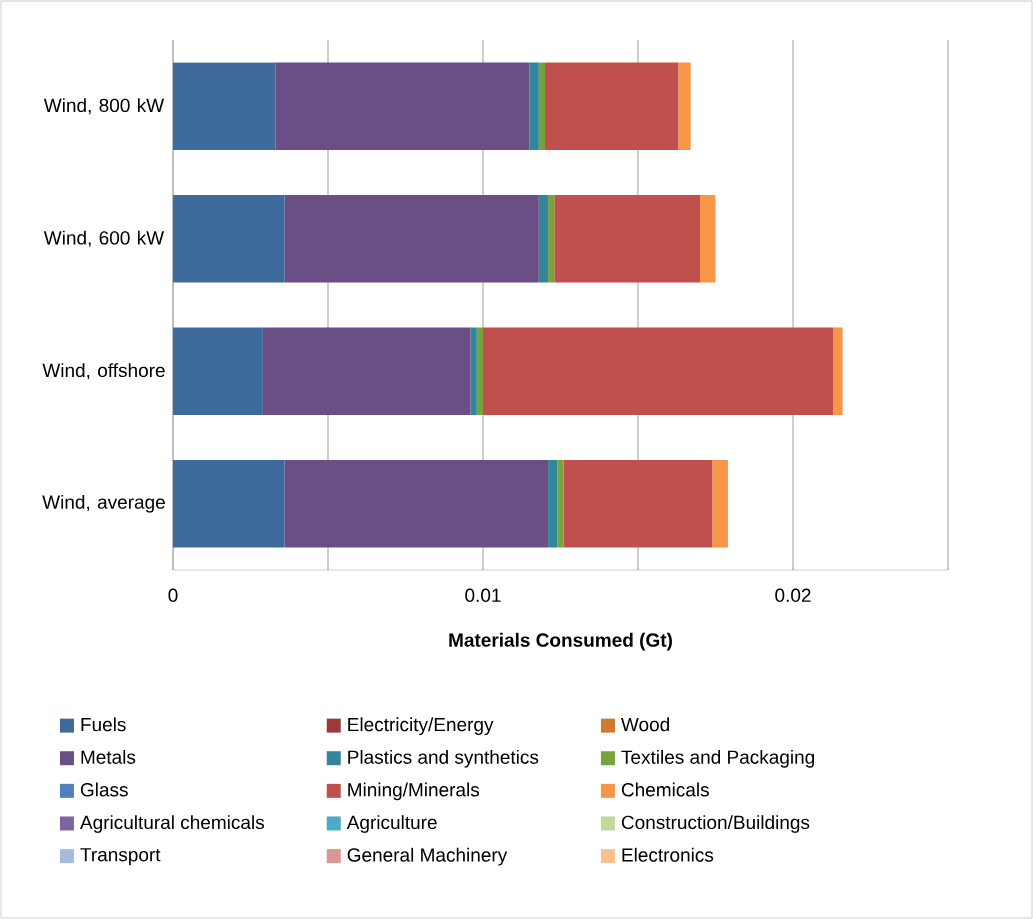 This screenshot has width=1033, height=919. What do you see at coordinates (104, 106) in the screenshot?
I see `y-tick-label: Wind, 800 kW` at bounding box center [104, 106].